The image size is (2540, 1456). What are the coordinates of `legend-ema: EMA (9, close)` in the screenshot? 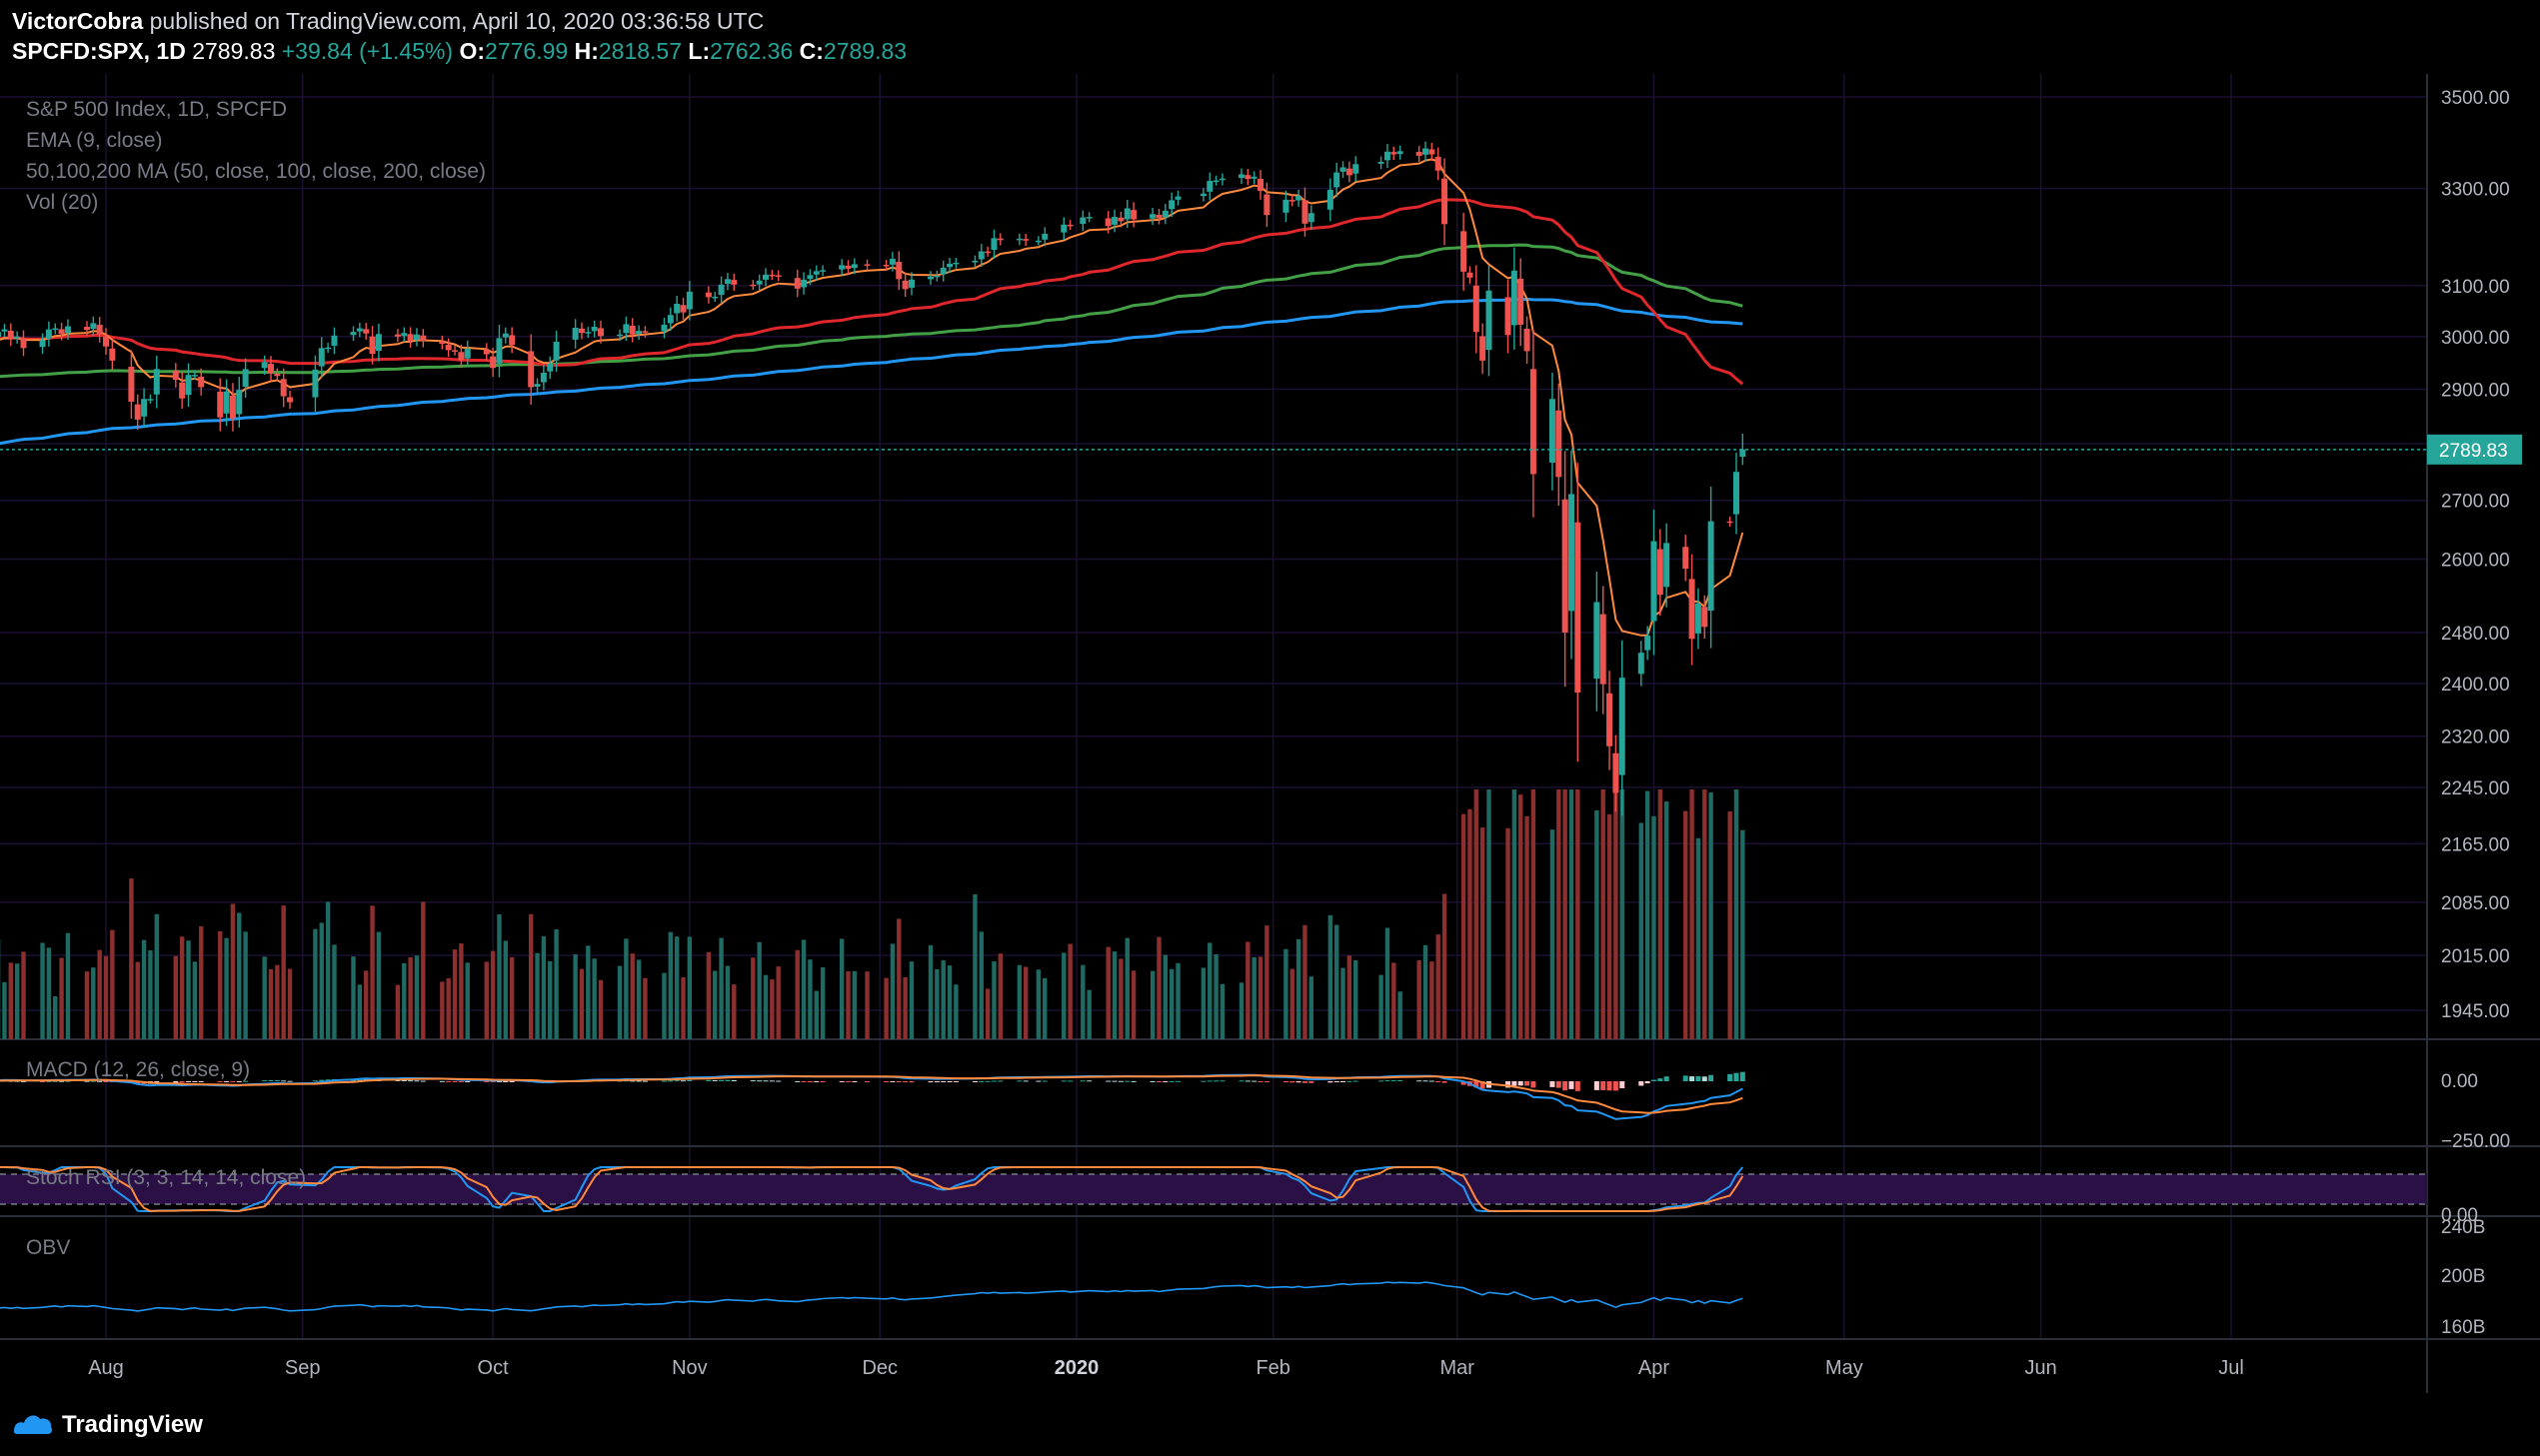 It's located at (94, 140).